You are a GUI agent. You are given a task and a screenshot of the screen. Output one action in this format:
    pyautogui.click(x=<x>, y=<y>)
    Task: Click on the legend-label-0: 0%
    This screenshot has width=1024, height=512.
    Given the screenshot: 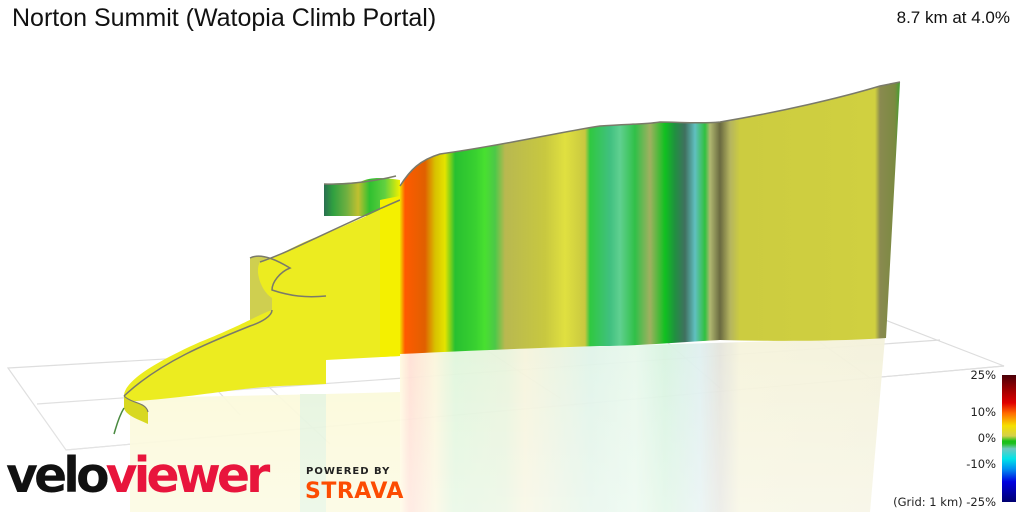 What is the action you would take?
    pyautogui.click(x=986, y=438)
    